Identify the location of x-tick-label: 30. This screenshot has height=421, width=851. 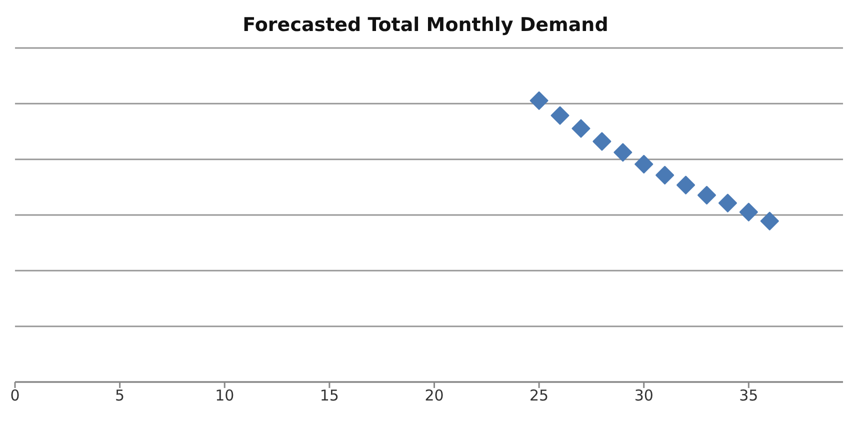
(644, 395).